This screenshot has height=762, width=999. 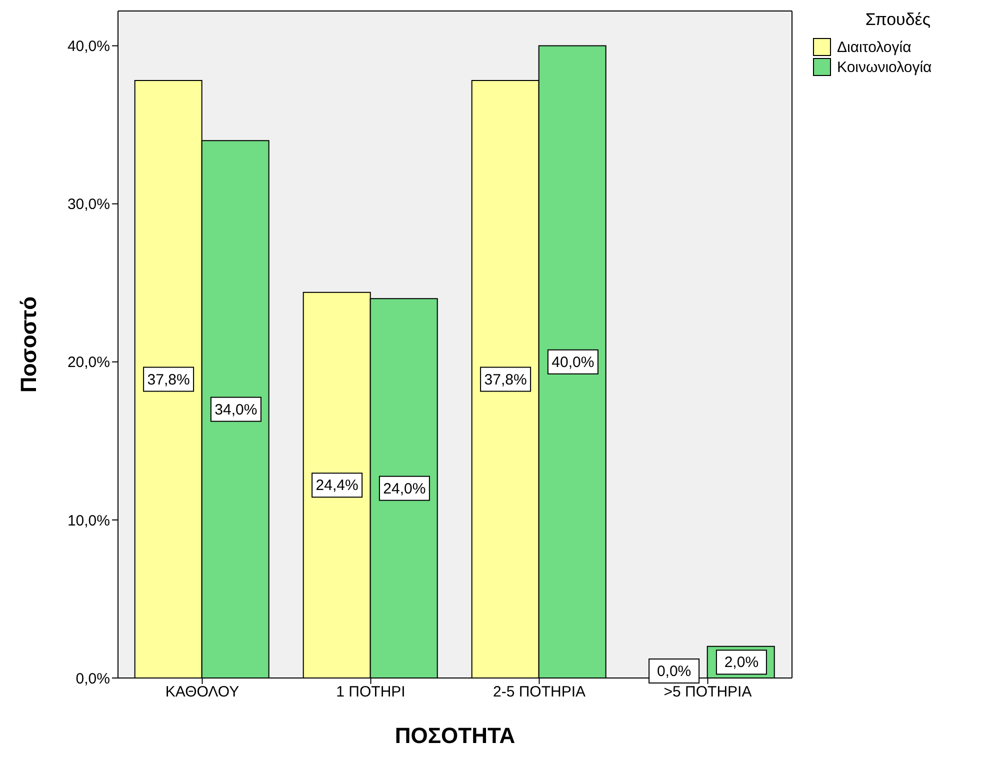 What do you see at coordinates (539, 692) in the screenshot?
I see `x-tick-label: 2-5 ΠΟΤΗΡΙΑ` at bounding box center [539, 692].